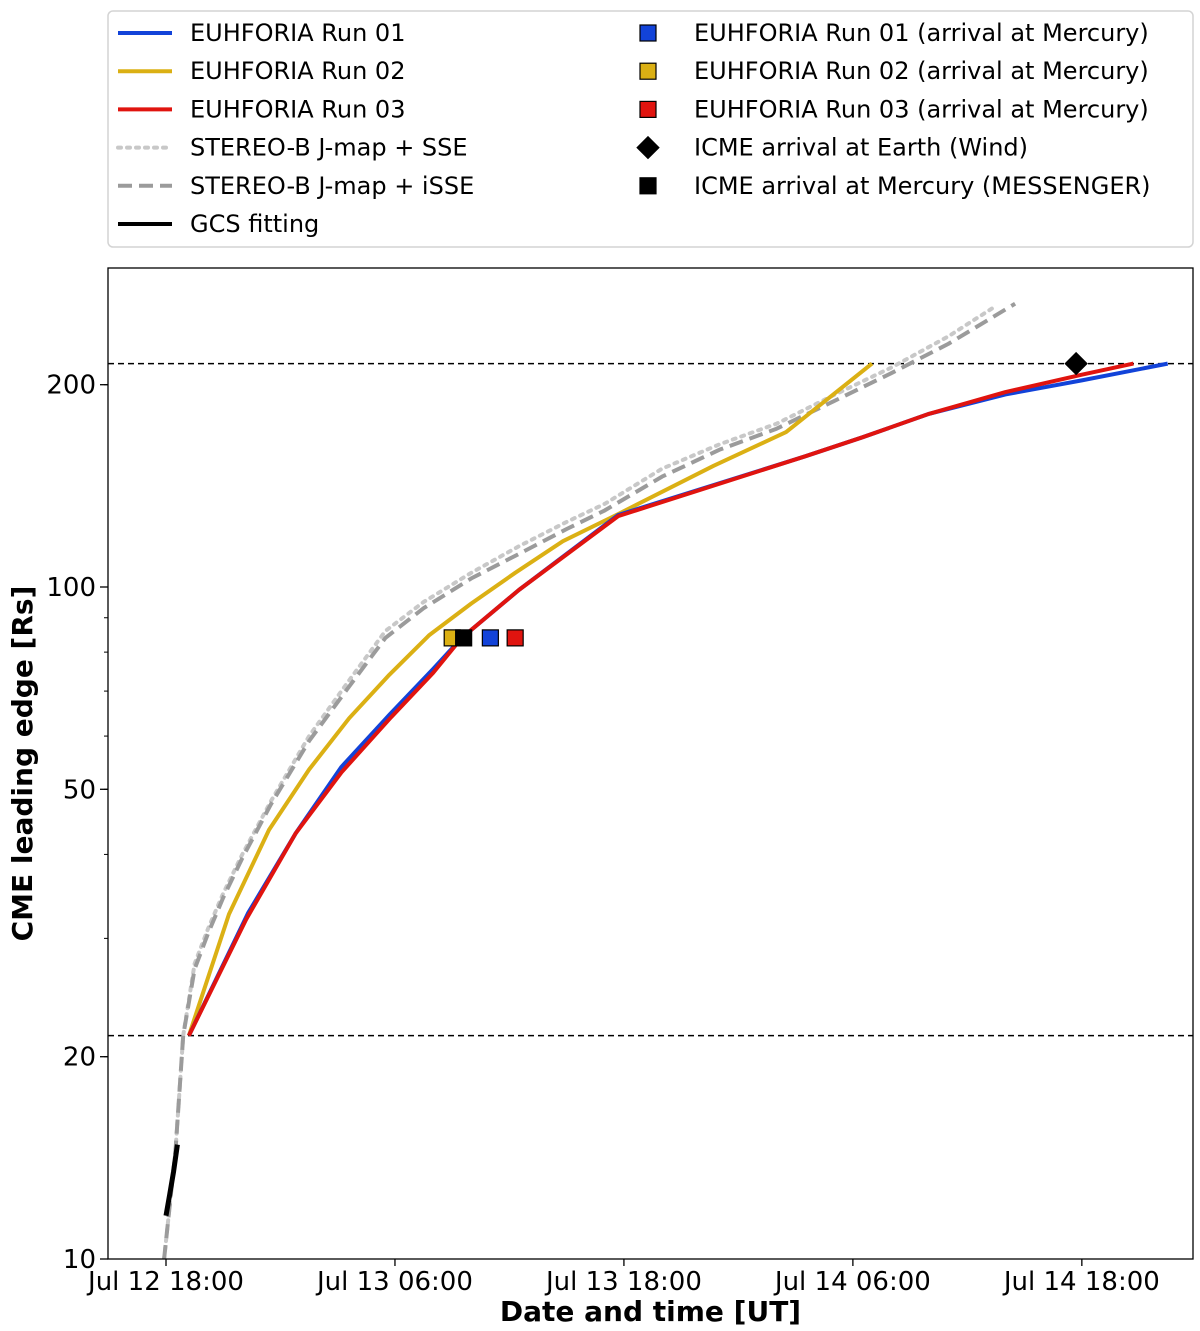  What do you see at coordinates (464, 638) in the screenshot?
I see `marker-icme-arrival-at-mercury-messenger` at bounding box center [464, 638].